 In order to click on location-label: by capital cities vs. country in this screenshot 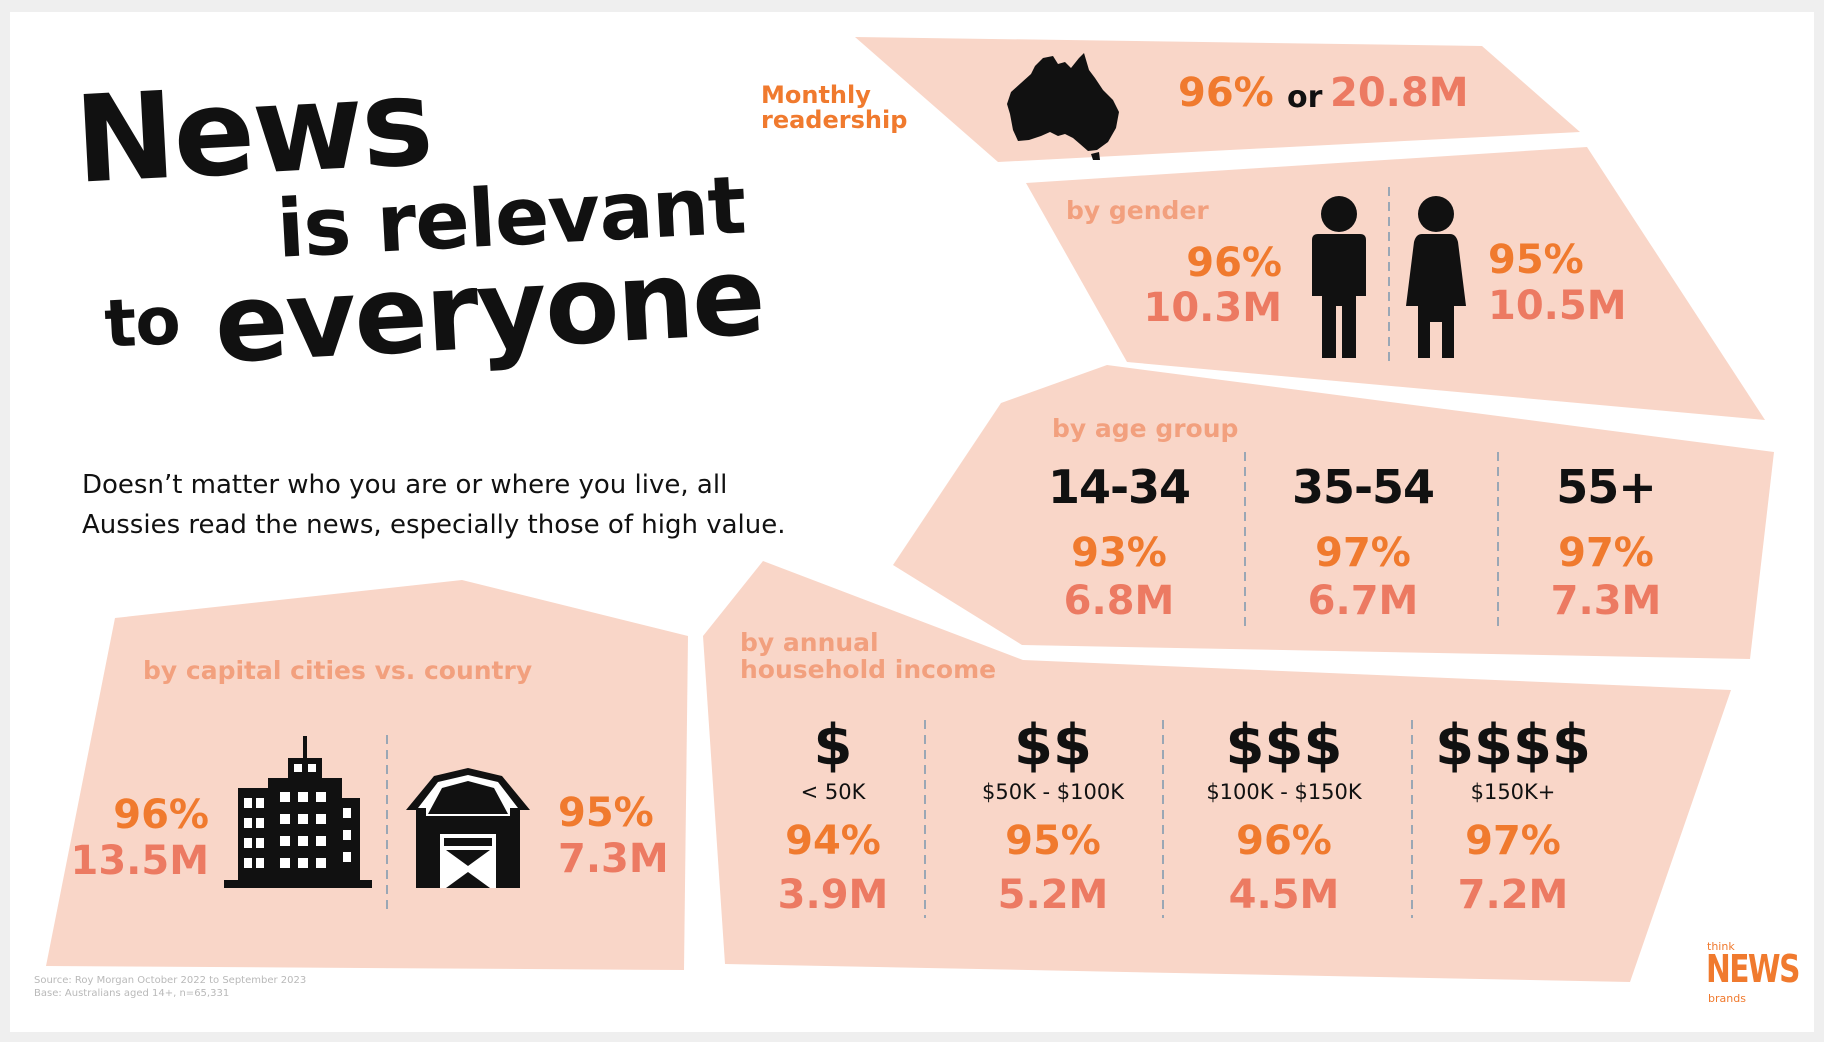, I will do `click(338, 670)`.